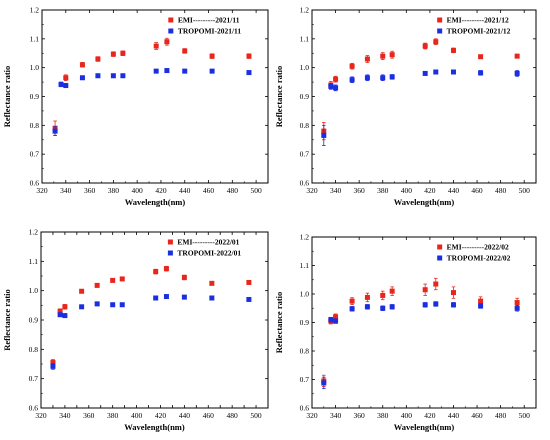 The width and height of the screenshot is (550, 440). I want to click on legend-label: TROPOMI-2021/12, so click(479, 31).